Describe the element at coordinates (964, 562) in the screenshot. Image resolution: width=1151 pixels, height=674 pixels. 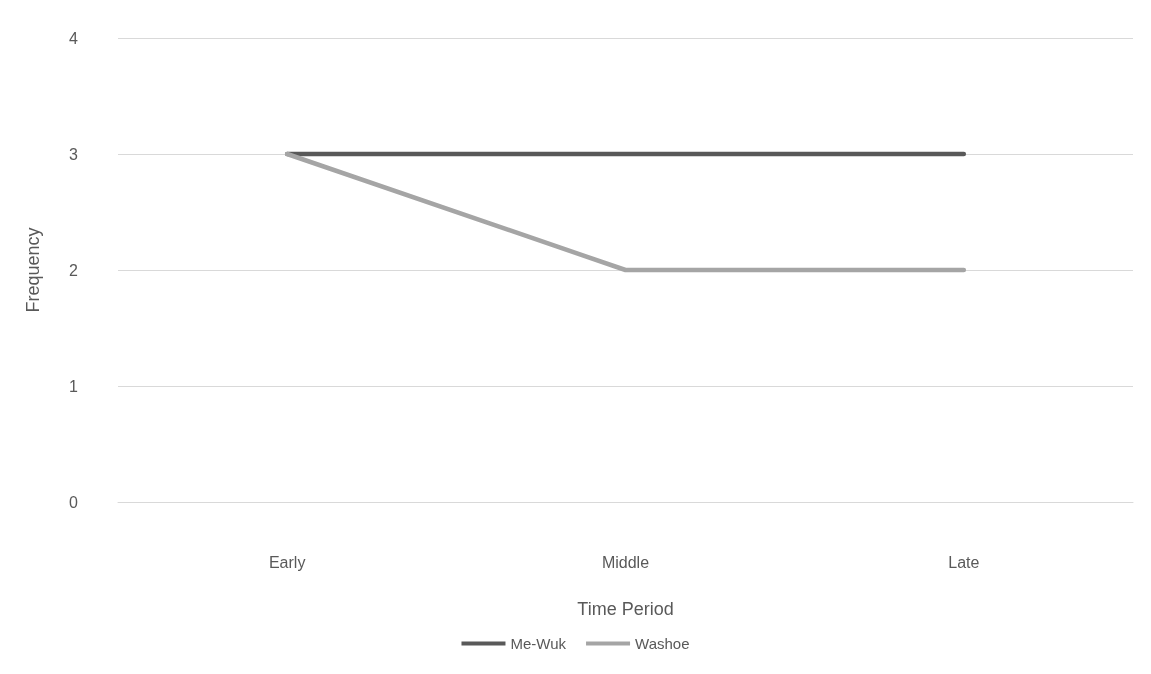
I see `x-tick-label: Late` at that location.